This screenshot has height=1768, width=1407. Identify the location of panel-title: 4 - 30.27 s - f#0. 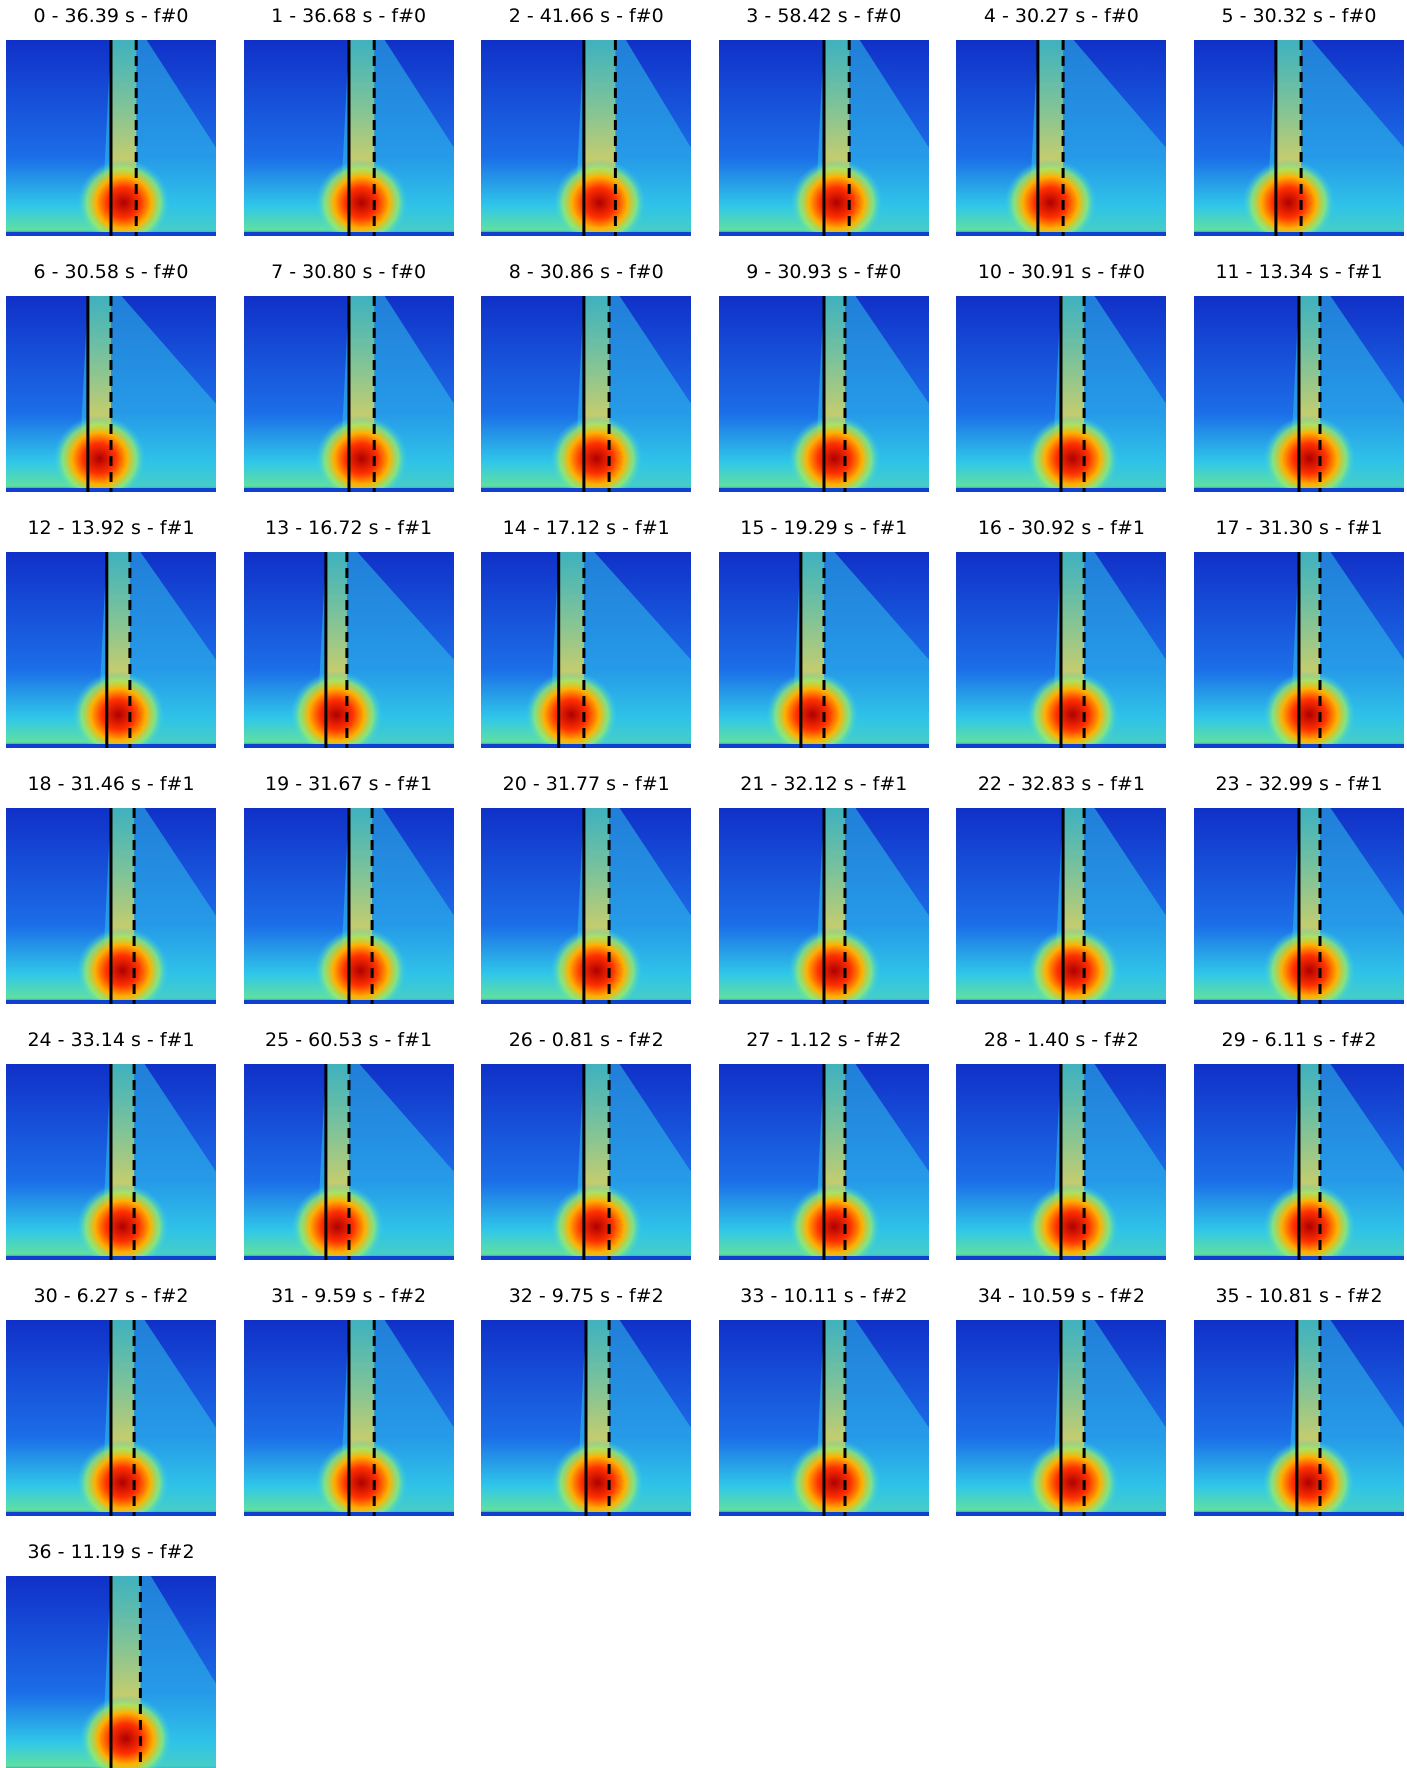
(1061, 16).